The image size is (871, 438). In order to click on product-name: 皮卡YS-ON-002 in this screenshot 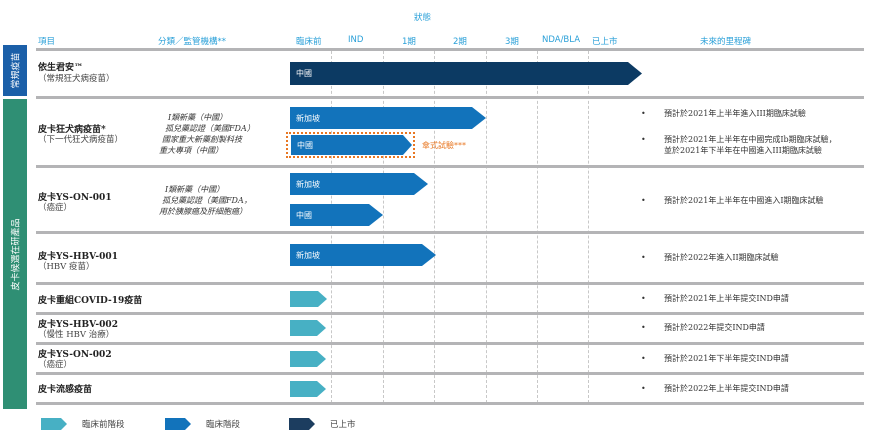, I will do `click(75, 355)`.